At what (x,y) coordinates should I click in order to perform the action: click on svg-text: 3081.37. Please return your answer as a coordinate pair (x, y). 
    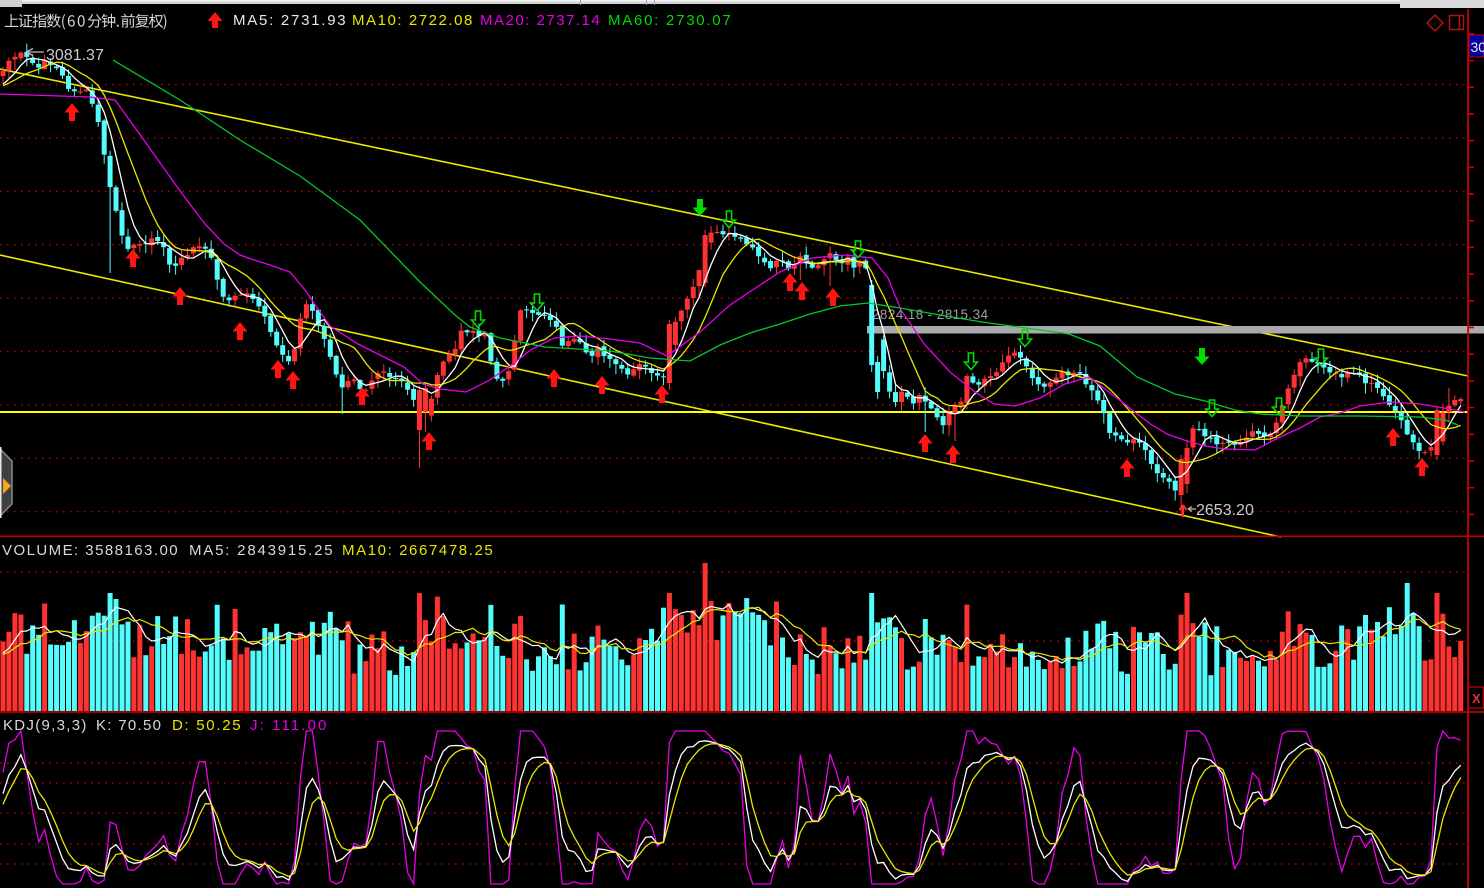
    Looking at the image, I should click on (75, 55).